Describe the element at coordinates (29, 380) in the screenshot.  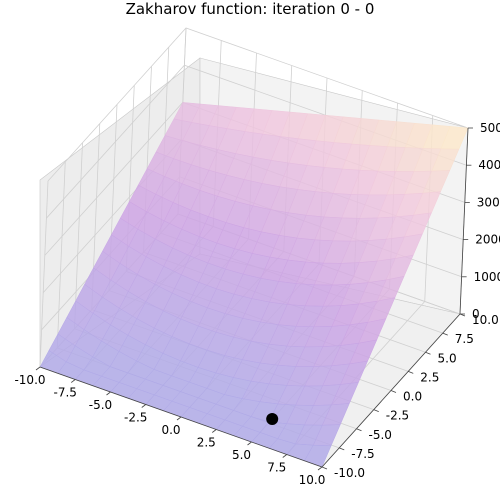
I see `x-tick-label-0: -10.0` at that location.